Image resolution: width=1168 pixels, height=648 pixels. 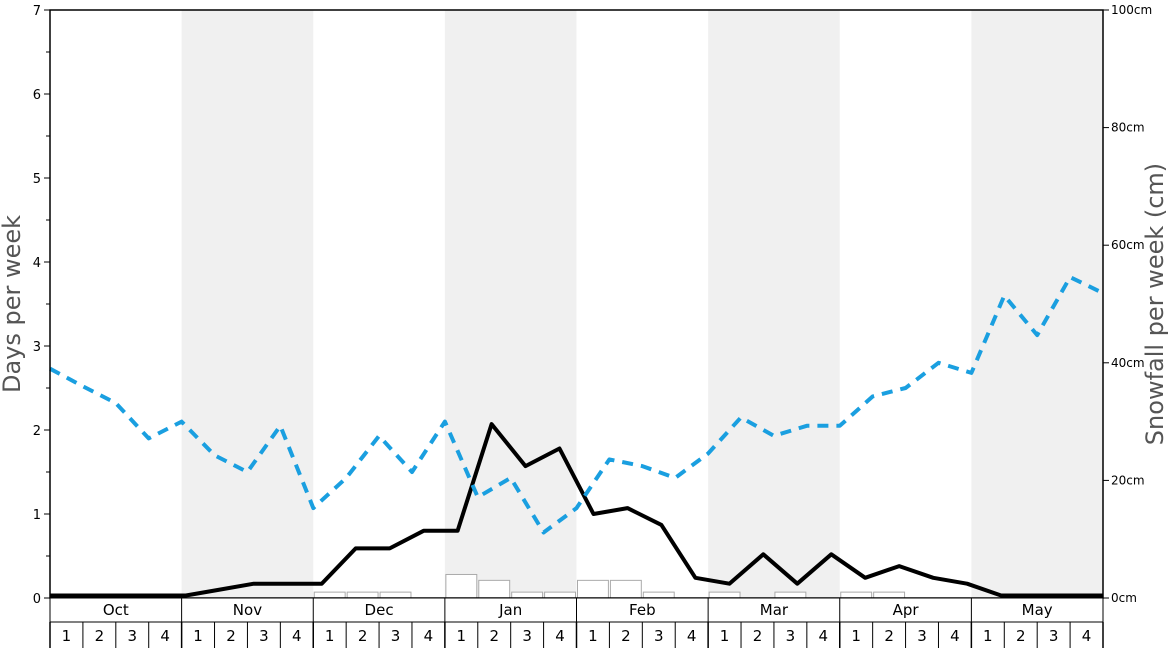 What do you see at coordinates (37, 179) in the screenshot?
I see `left-tick-label: 5` at bounding box center [37, 179].